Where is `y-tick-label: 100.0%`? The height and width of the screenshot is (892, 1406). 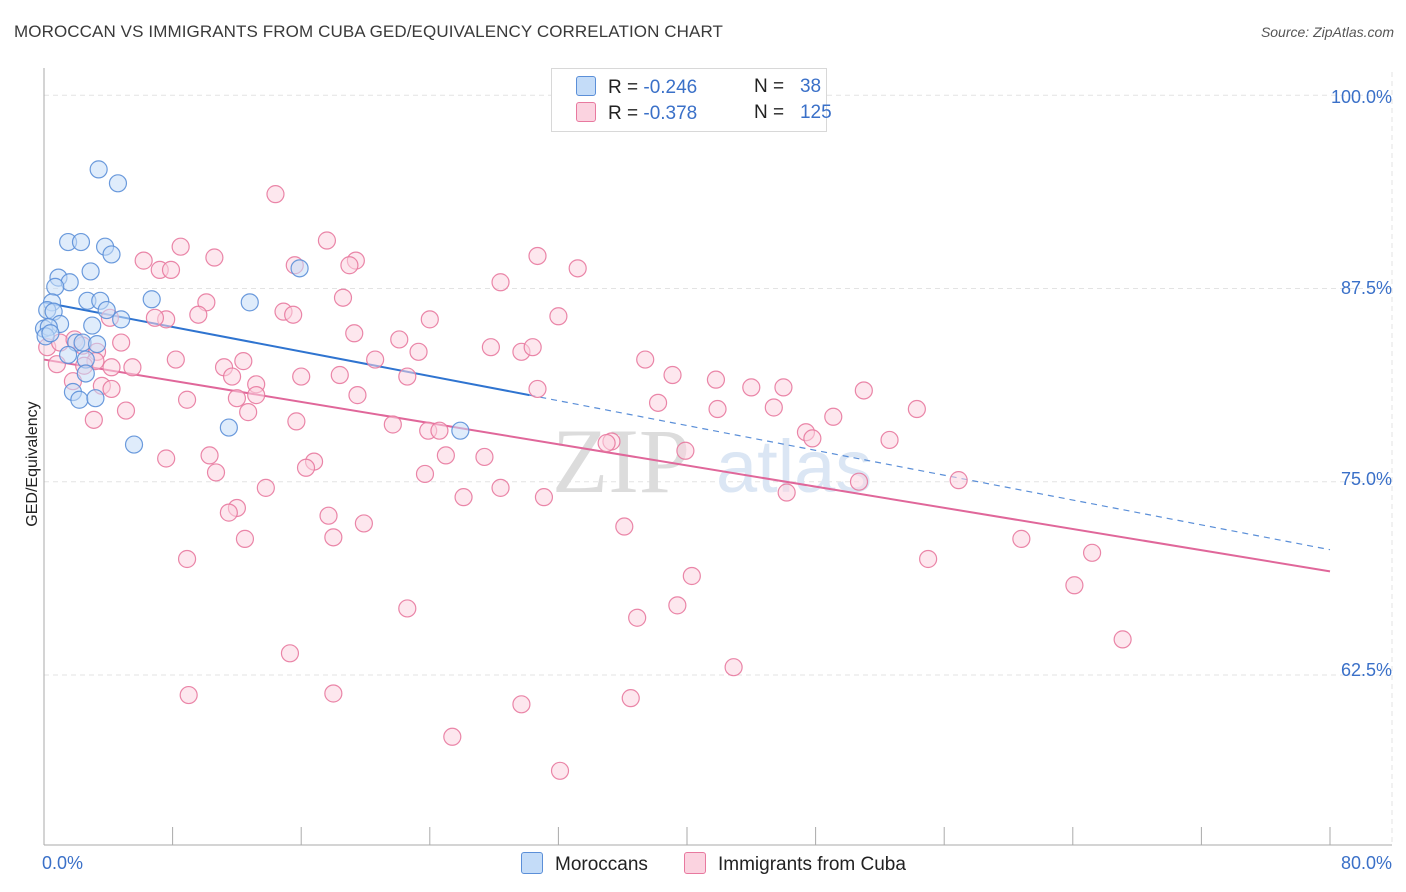 y-tick-label: 100.0% is located at coordinates (1361, 97).